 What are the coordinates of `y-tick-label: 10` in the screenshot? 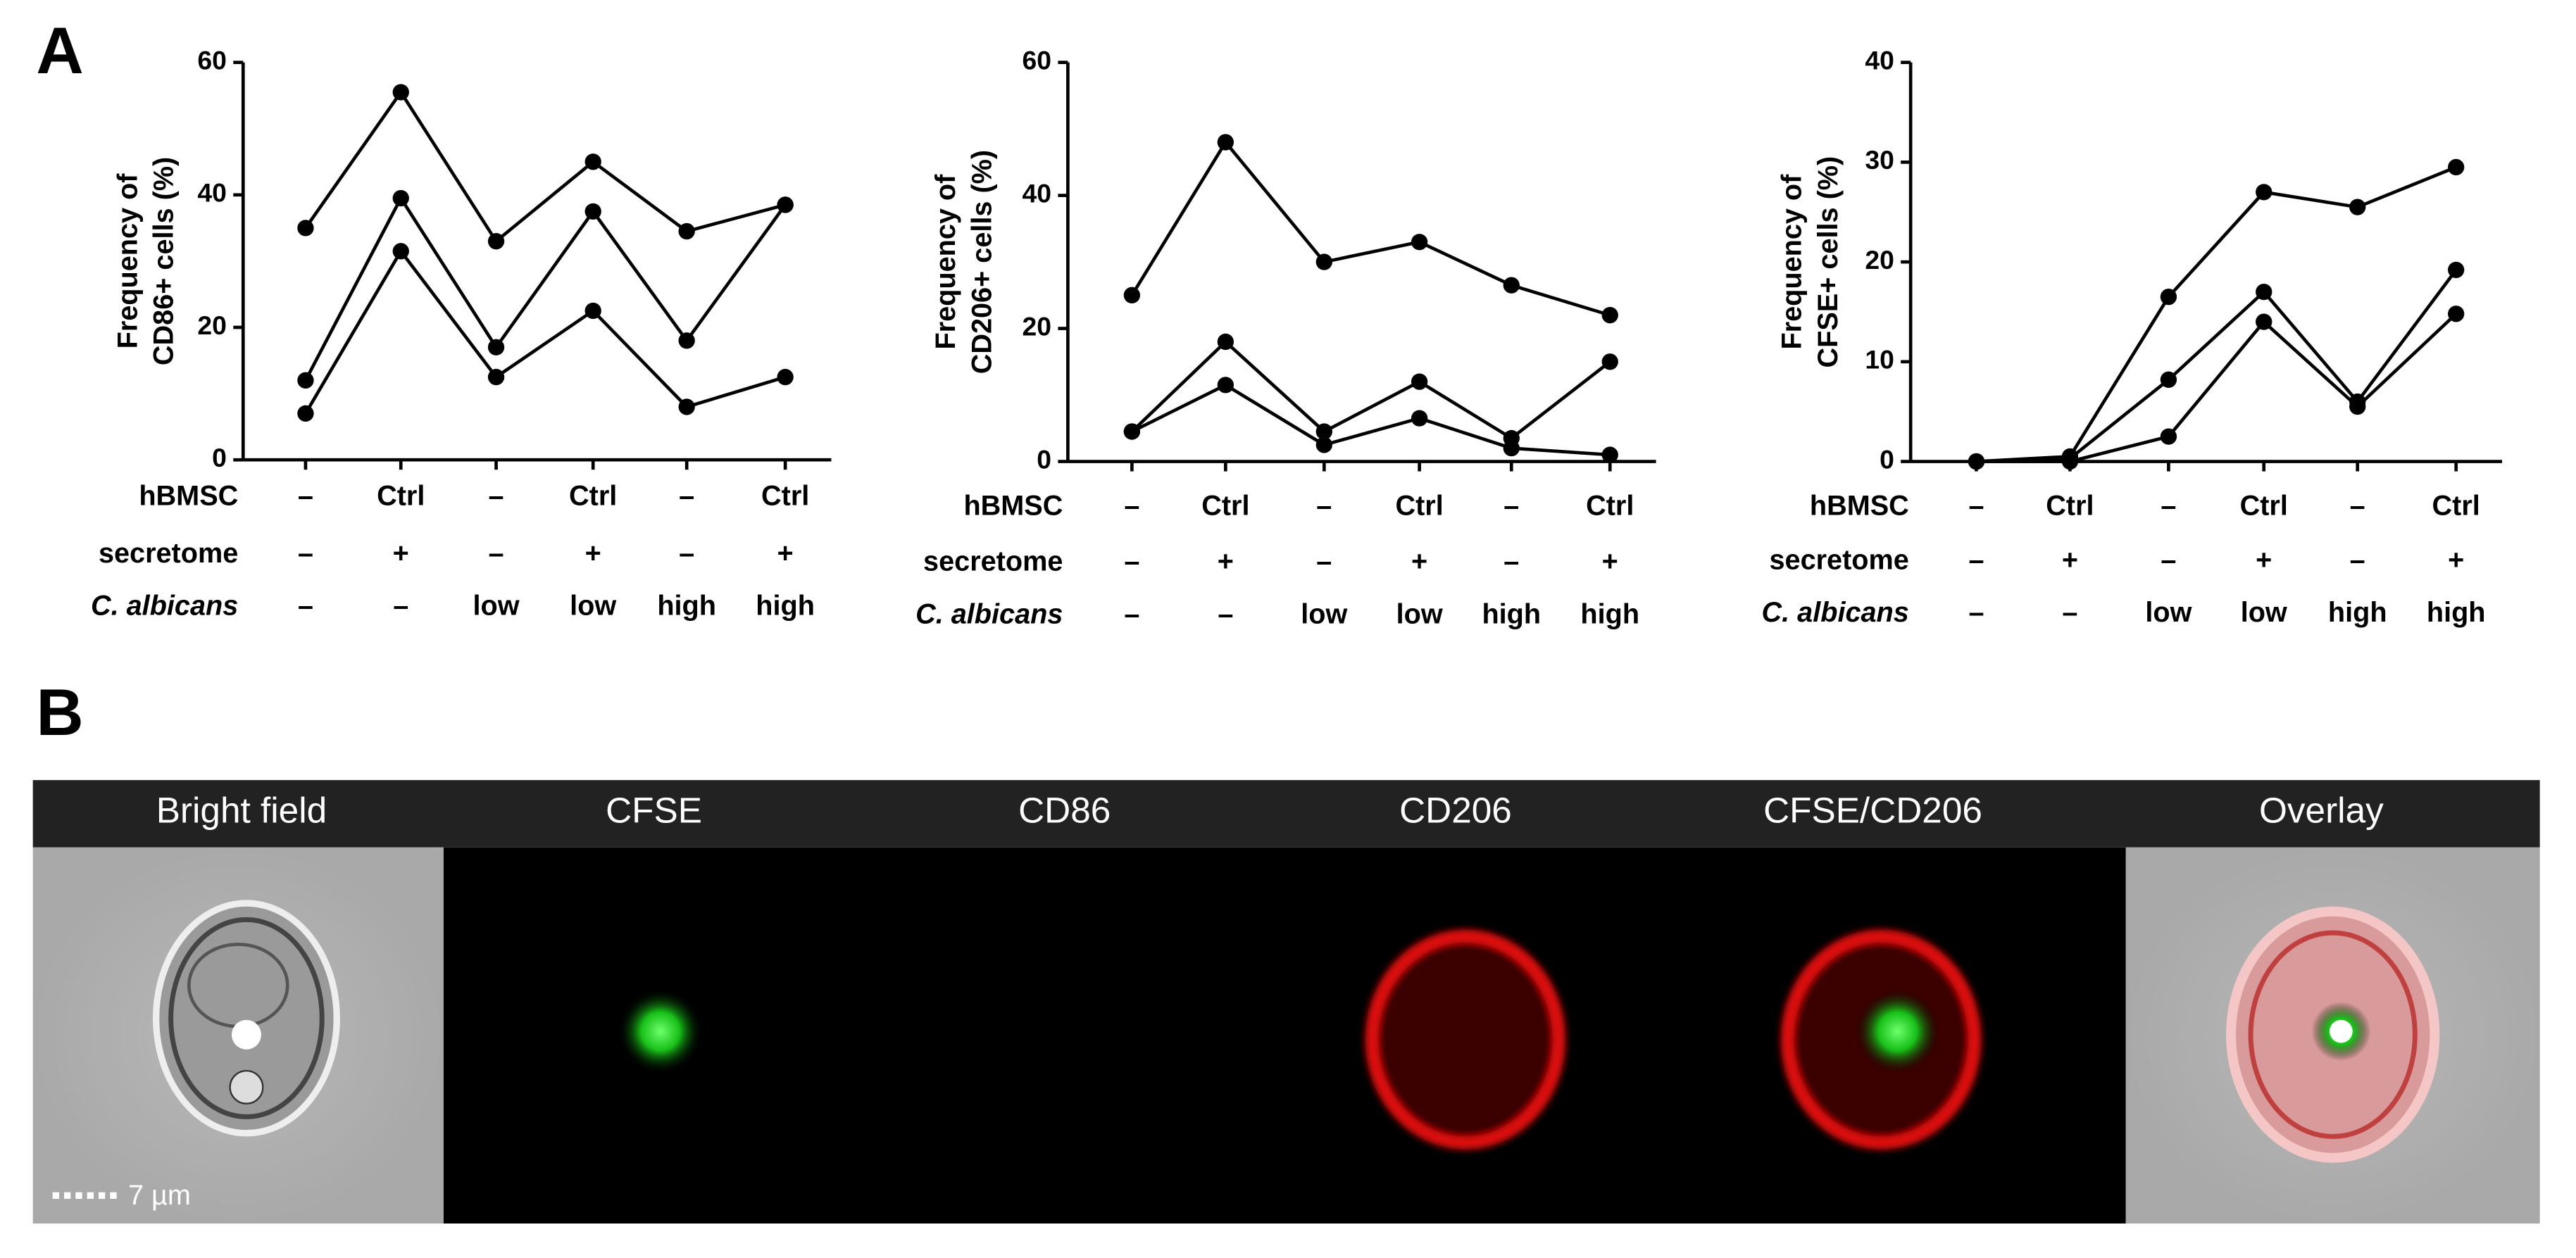 It's located at (1879, 360).